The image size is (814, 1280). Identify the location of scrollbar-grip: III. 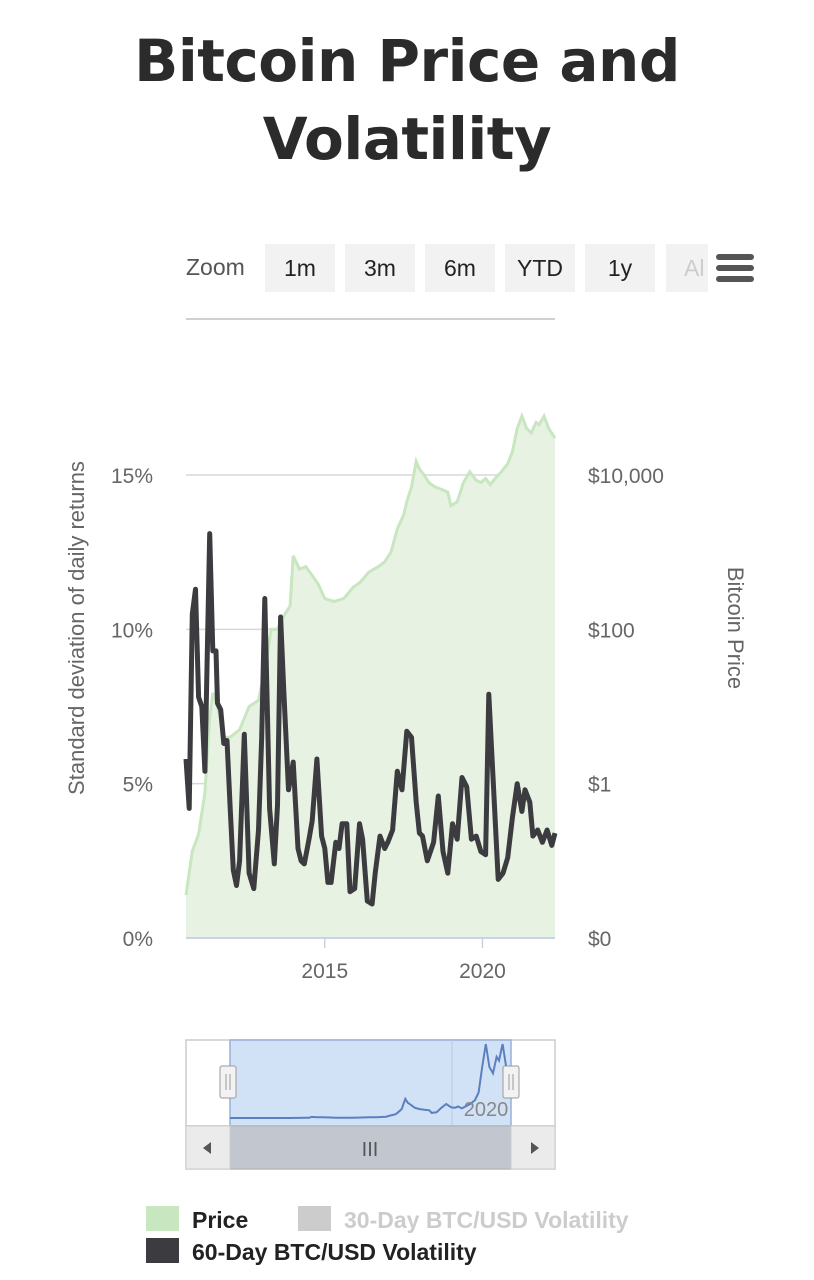
(370, 1150).